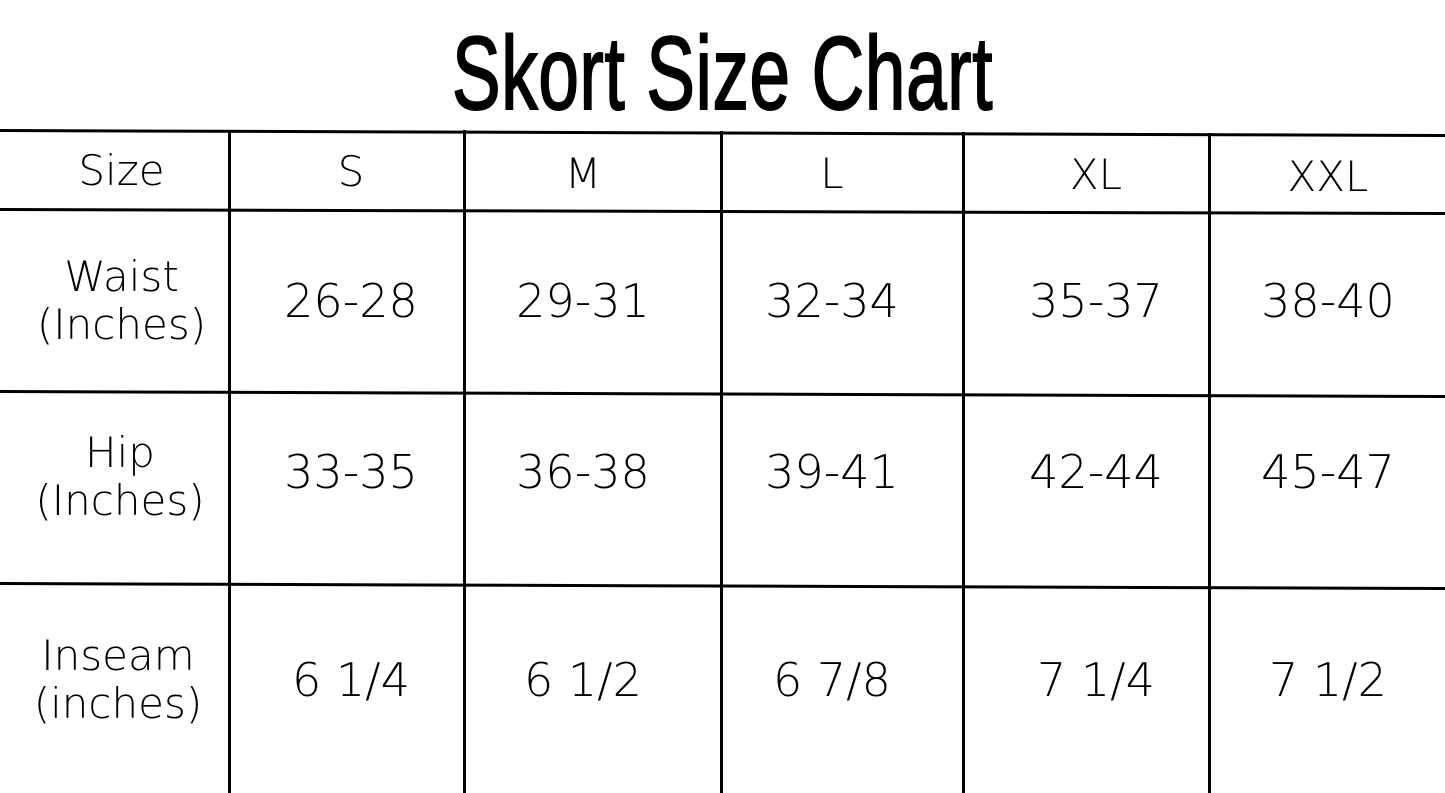  Describe the element at coordinates (1096, 471) in the screenshot. I see `table-cell: 42-44` at that location.